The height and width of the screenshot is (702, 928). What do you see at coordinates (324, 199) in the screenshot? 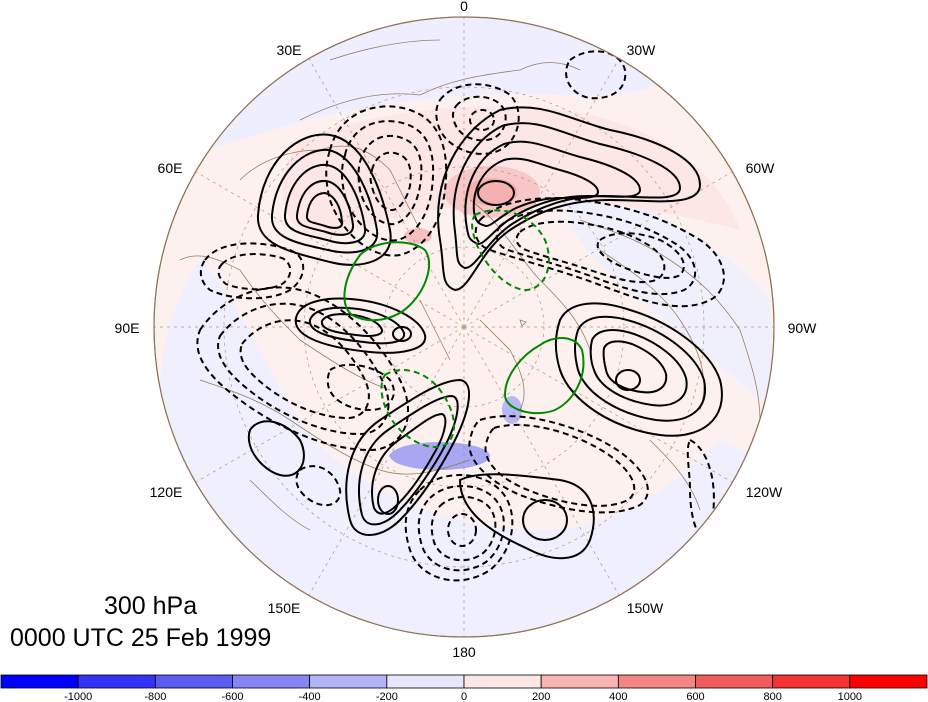
I see `contour-positive-urals` at bounding box center [324, 199].